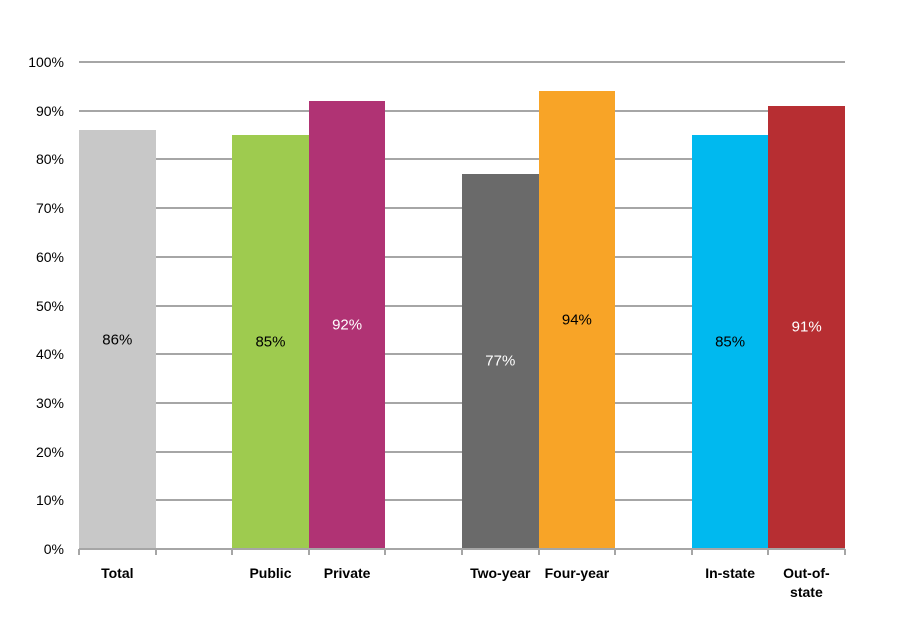 The height and width of the screenshot is (625, 900). Describe the element at coordinates (49, 208) in the screenshot. I see `y-tick-label: 70%` at that location.